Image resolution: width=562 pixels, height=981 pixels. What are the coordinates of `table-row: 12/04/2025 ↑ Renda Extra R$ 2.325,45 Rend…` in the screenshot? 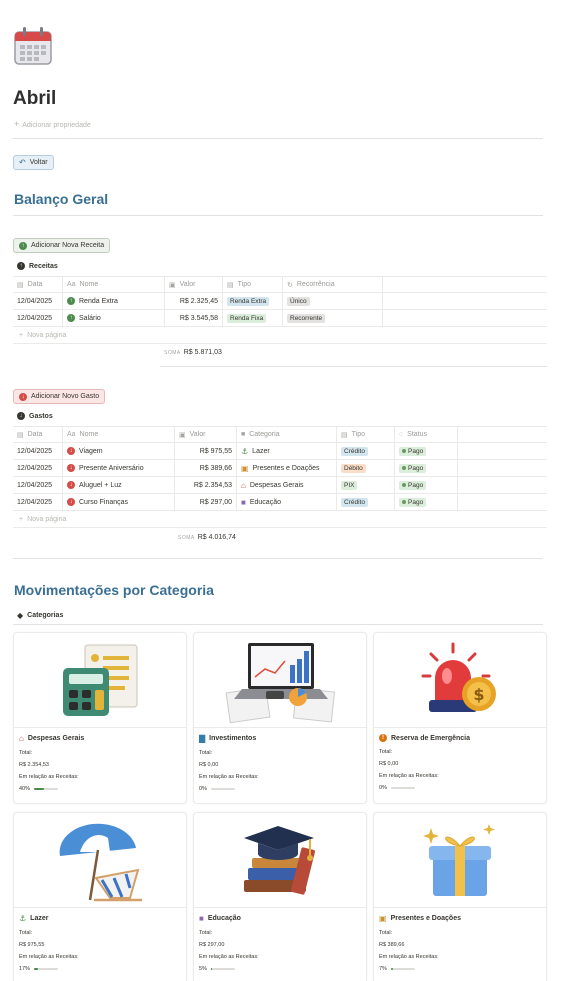 It's located at (280, 301).